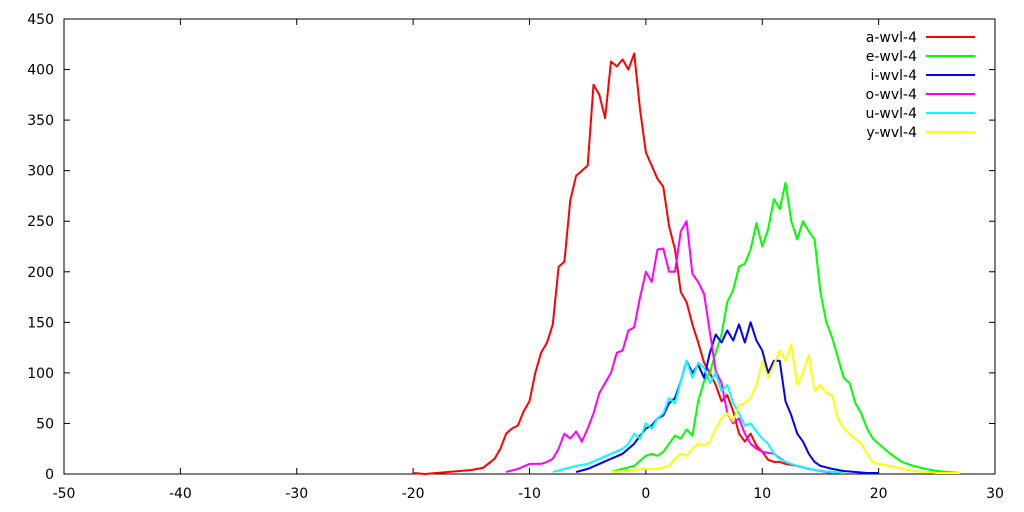 This screenshot has height=512, width=1024. What do you see at coordinates (40, 222) in the screenshot?
I see `y-tick-label: 250` at bounding box center [40, 222].